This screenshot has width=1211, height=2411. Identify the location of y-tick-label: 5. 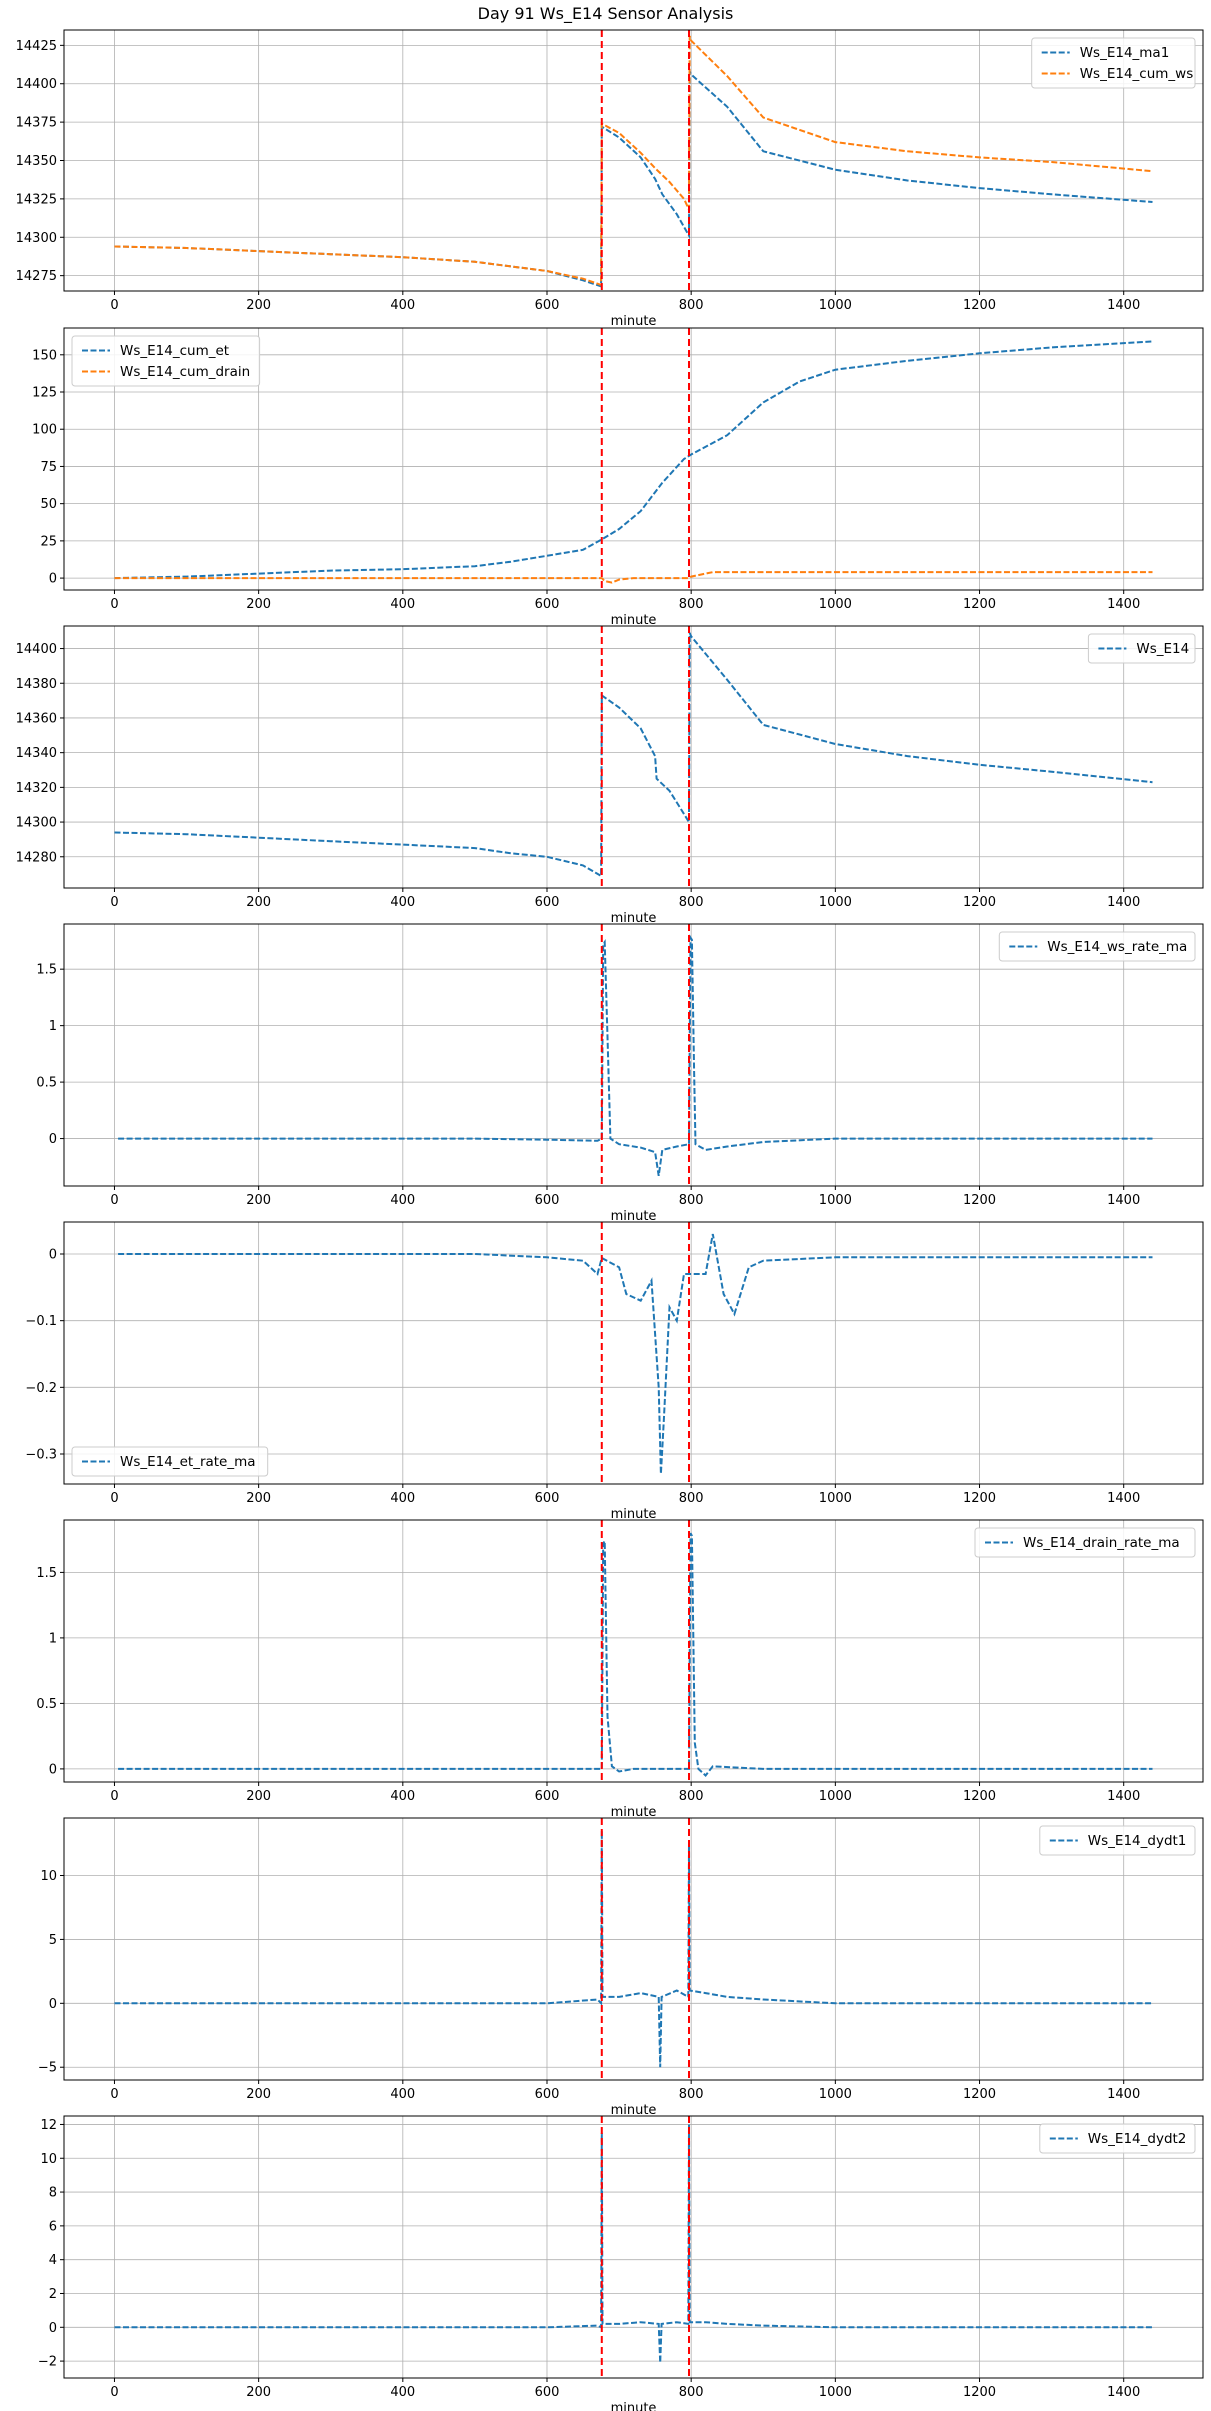
(53, 1940).